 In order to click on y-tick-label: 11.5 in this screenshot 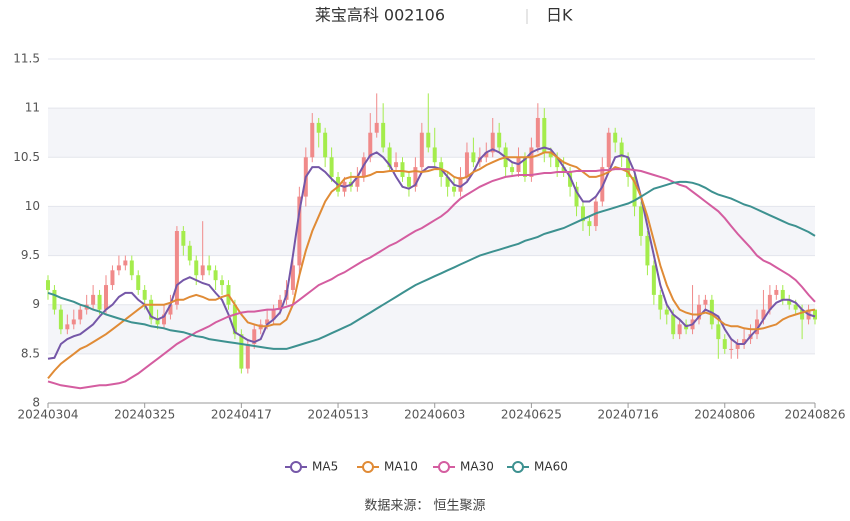, I will do `click(26, 59)`.